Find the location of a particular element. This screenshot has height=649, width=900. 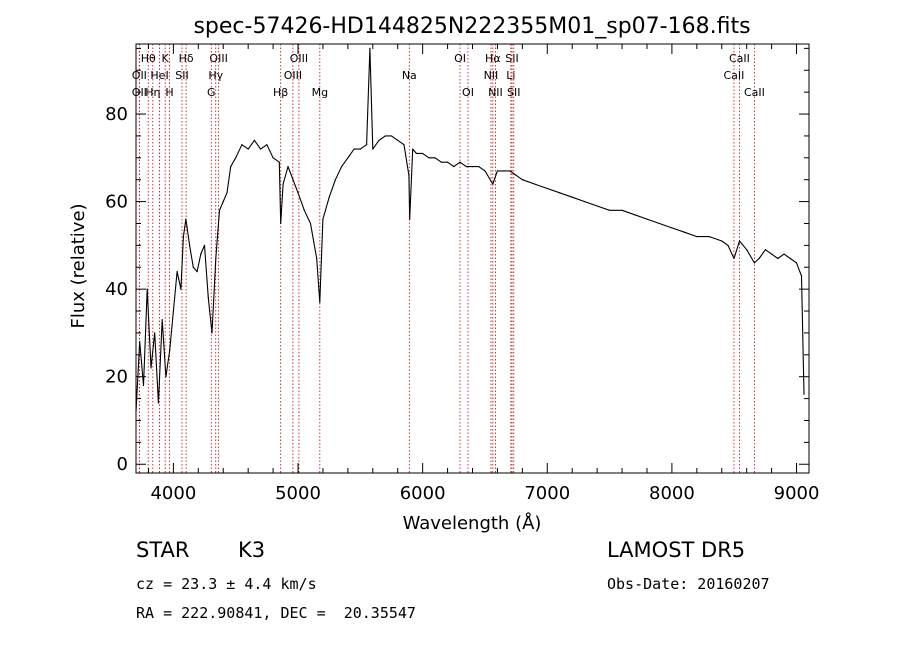

velocity-readout: cz = 23.3 ± 4.4 km/s is located at coordinates (226, 584).